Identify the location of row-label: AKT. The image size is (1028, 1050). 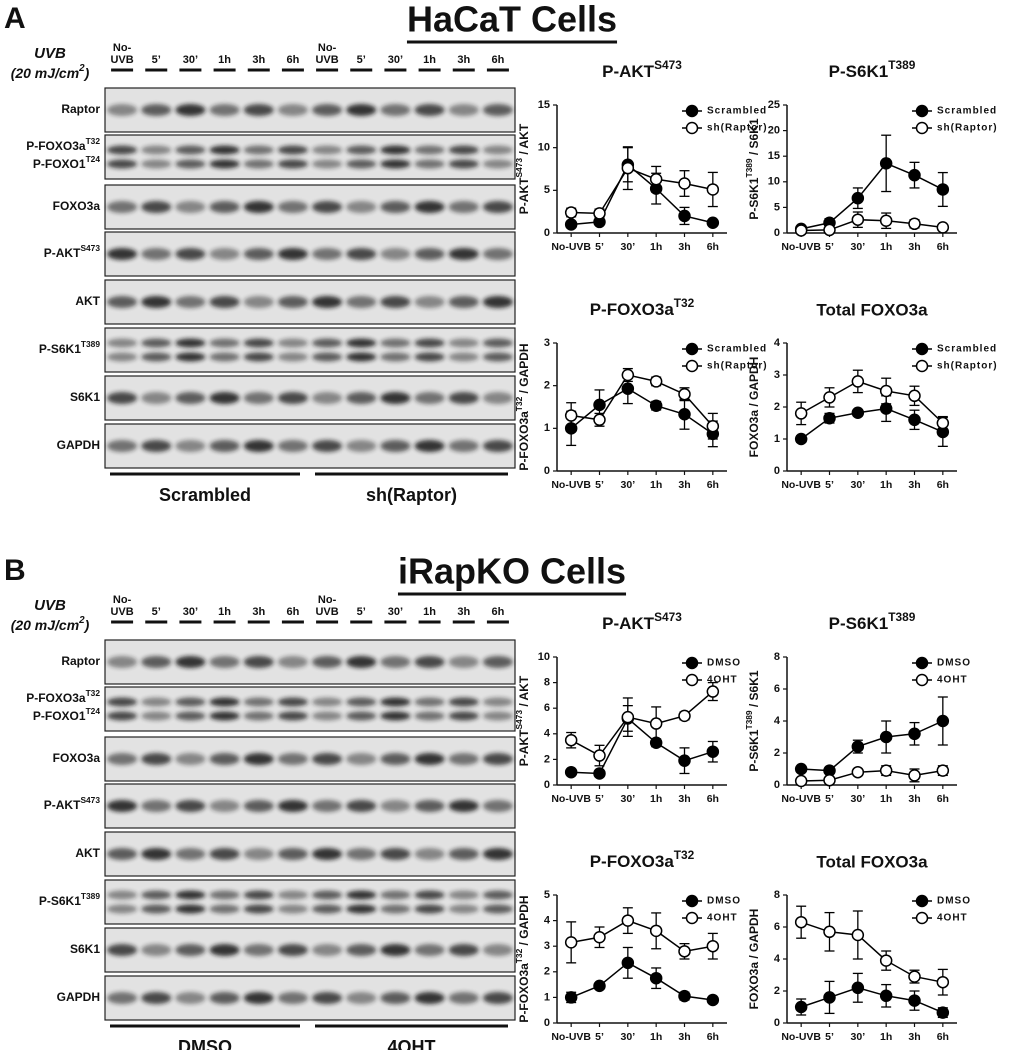
(87, 301).